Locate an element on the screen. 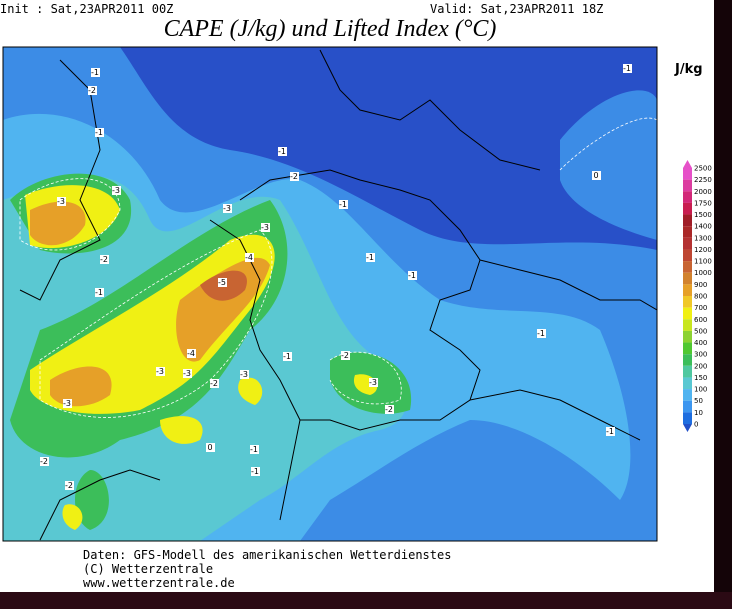  bottom-frame is located at coordinates (366, 600).